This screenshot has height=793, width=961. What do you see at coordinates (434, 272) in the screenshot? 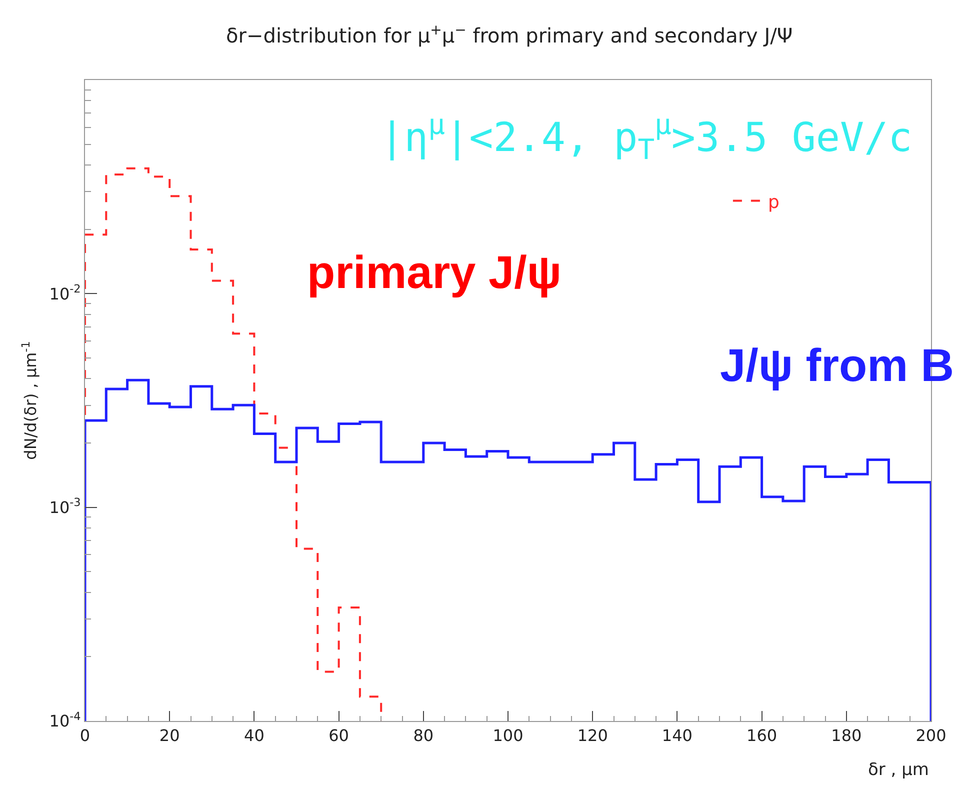
I see `annotation: primary J/ψ` at bounding box center [434, 272].